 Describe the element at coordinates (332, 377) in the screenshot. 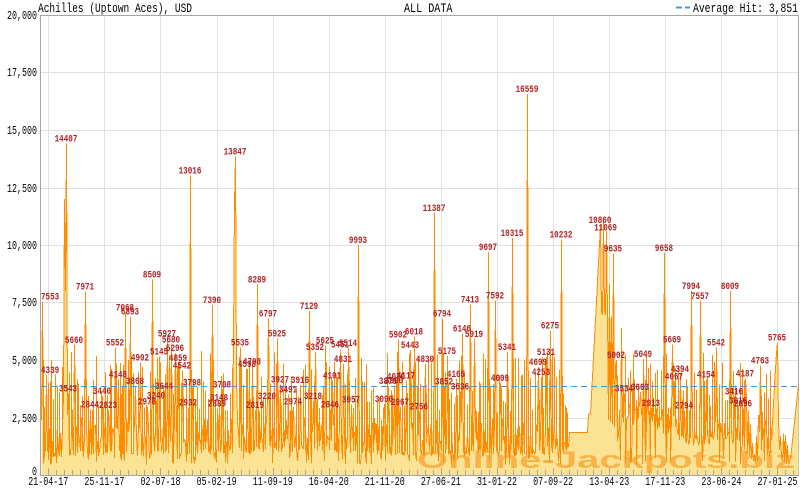

I see `svg-text: 4101` at that location.